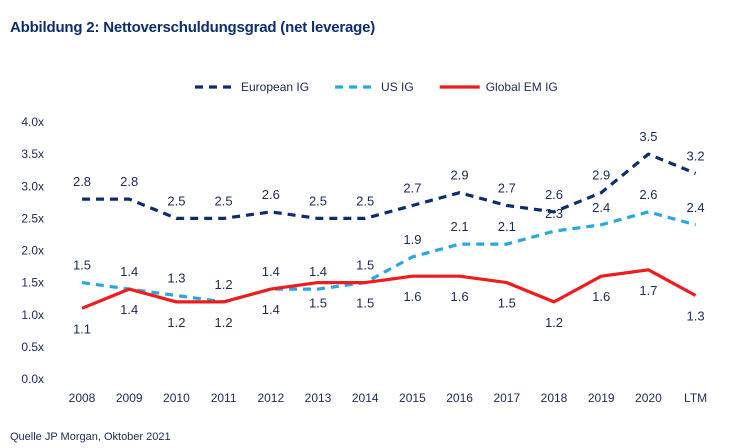 The height and width of the screenshot is (448, 744). Describe the element at coordinates (32, 122) in the screenshot. I see `y-tick-label: 4.0x` at that location.